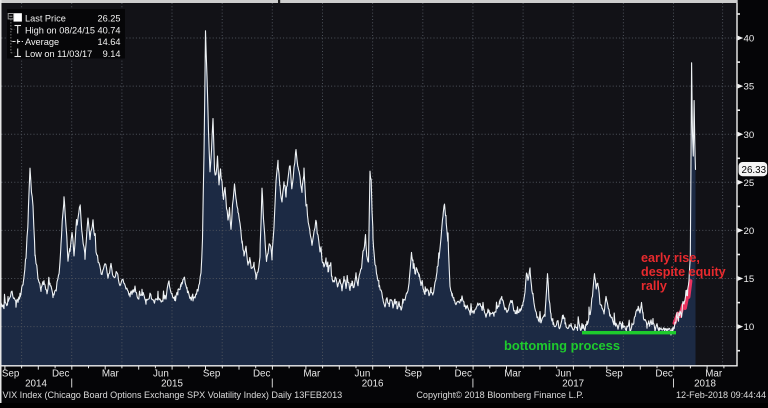  Describe the element at coordinates (749, 183) in the screenshot. I see `svg-text: 25` at that location.